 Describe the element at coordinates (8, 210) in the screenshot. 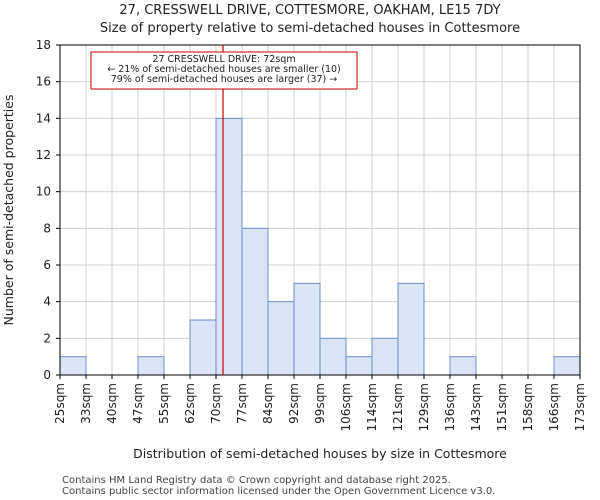

I see `y-axis-label: Number of semi-detached properties` at that location.